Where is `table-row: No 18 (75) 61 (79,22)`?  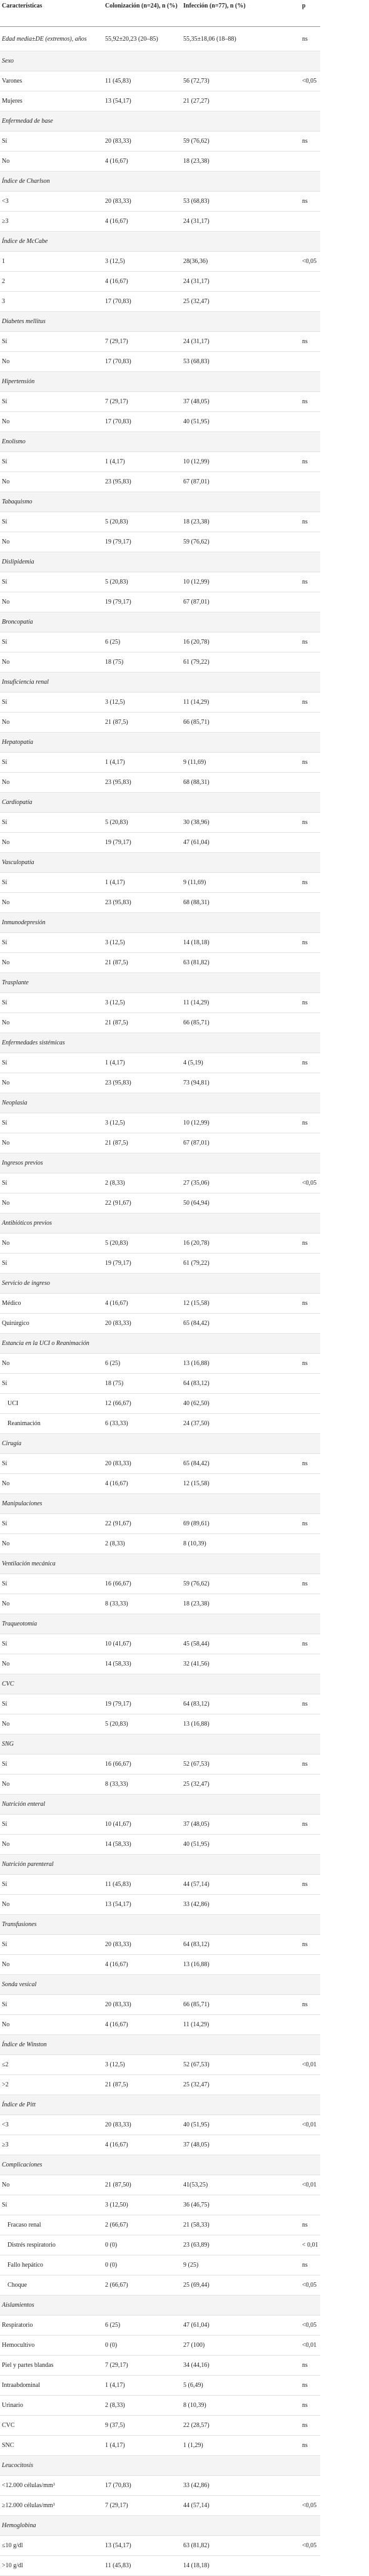 table-row: No 18 (75) 61 (79,22) is located at coordinates (160, 662).